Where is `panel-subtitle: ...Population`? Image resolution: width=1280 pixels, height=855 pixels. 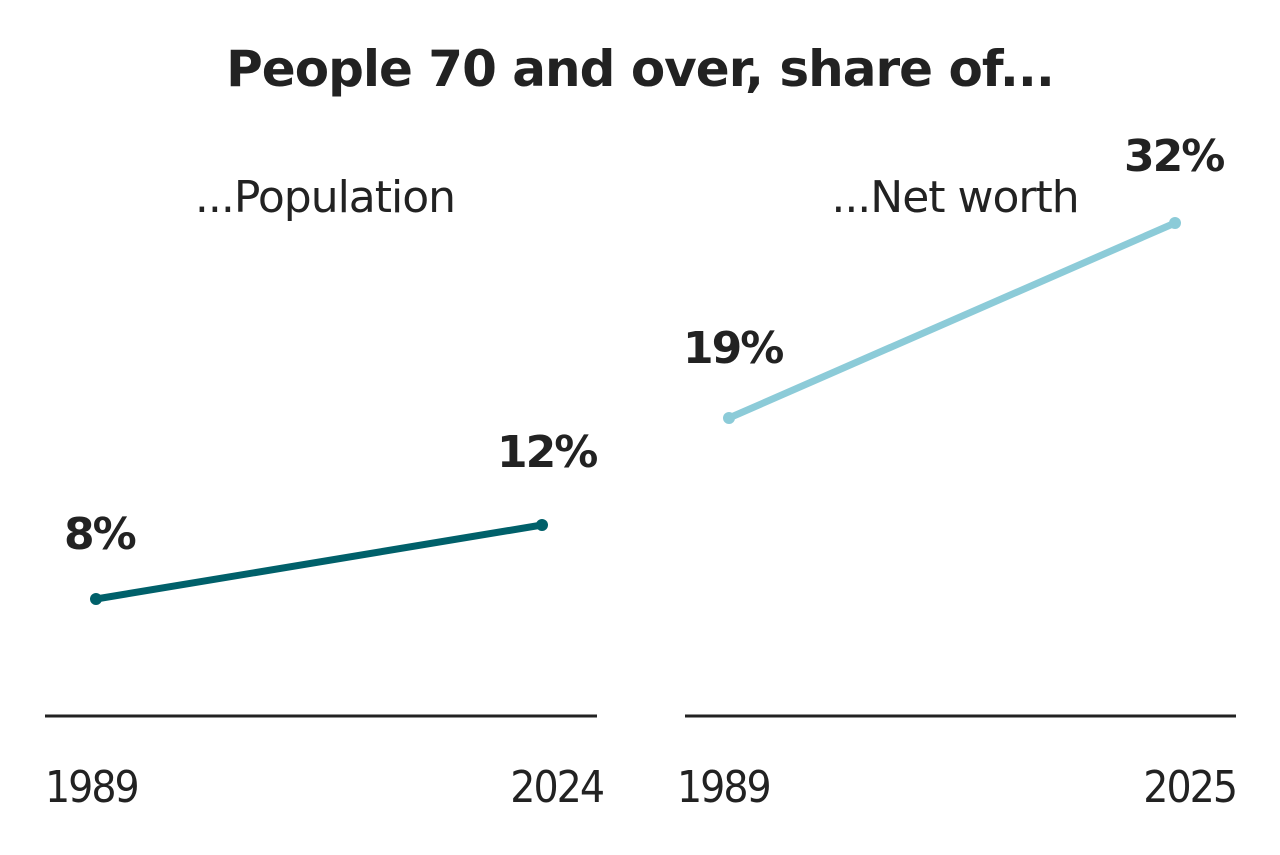 panel-subtitle: ...Population is located at coordinates (325, 197).